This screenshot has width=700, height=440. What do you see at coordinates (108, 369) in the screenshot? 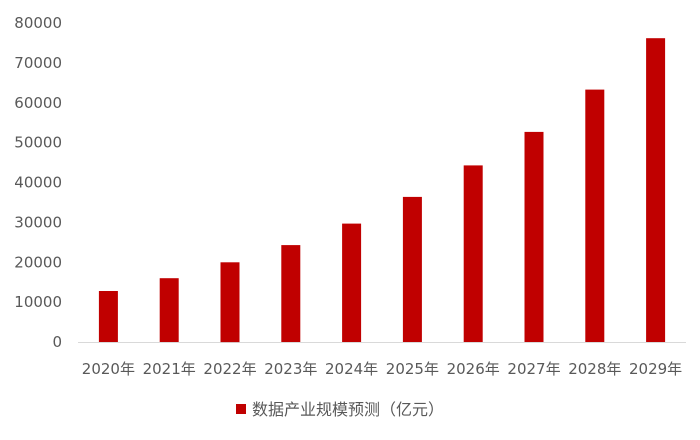
I see `x-tick-label: 2020年` at bounding box center [108, 369].